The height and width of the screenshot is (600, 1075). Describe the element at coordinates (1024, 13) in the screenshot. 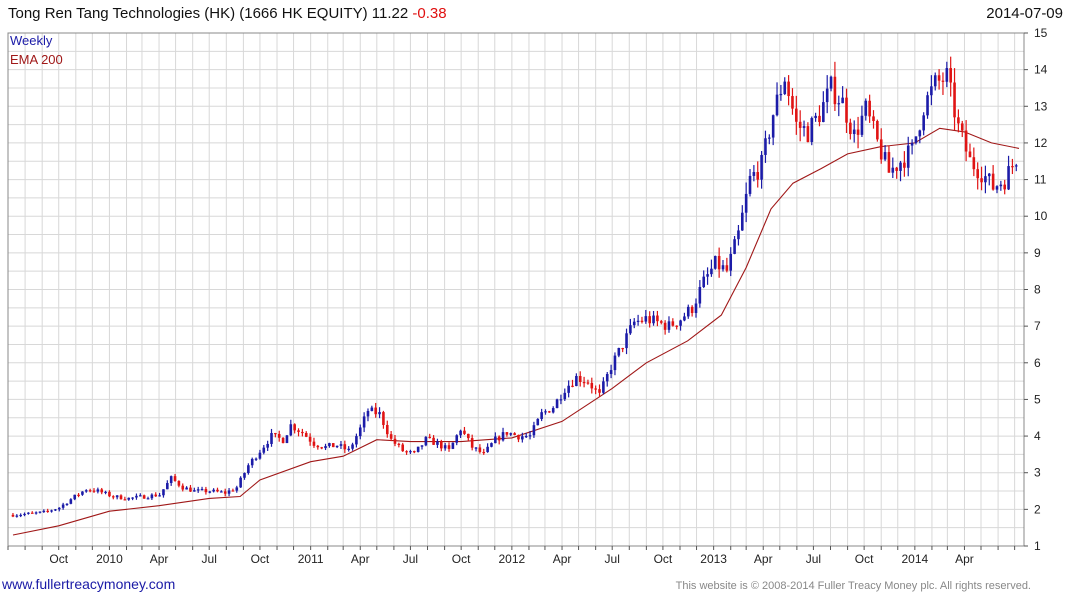

I see `chart-date: 2014-07-09` at that location.